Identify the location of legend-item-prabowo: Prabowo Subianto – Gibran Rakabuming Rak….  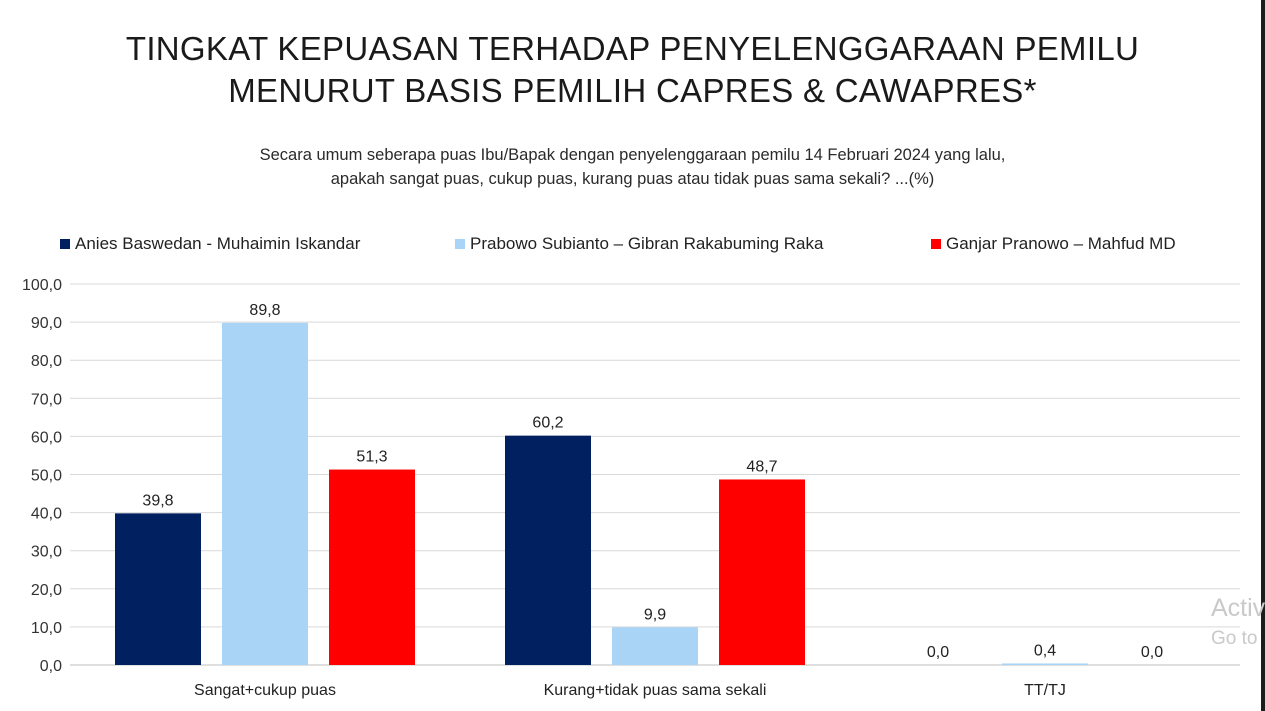
(639, 244).